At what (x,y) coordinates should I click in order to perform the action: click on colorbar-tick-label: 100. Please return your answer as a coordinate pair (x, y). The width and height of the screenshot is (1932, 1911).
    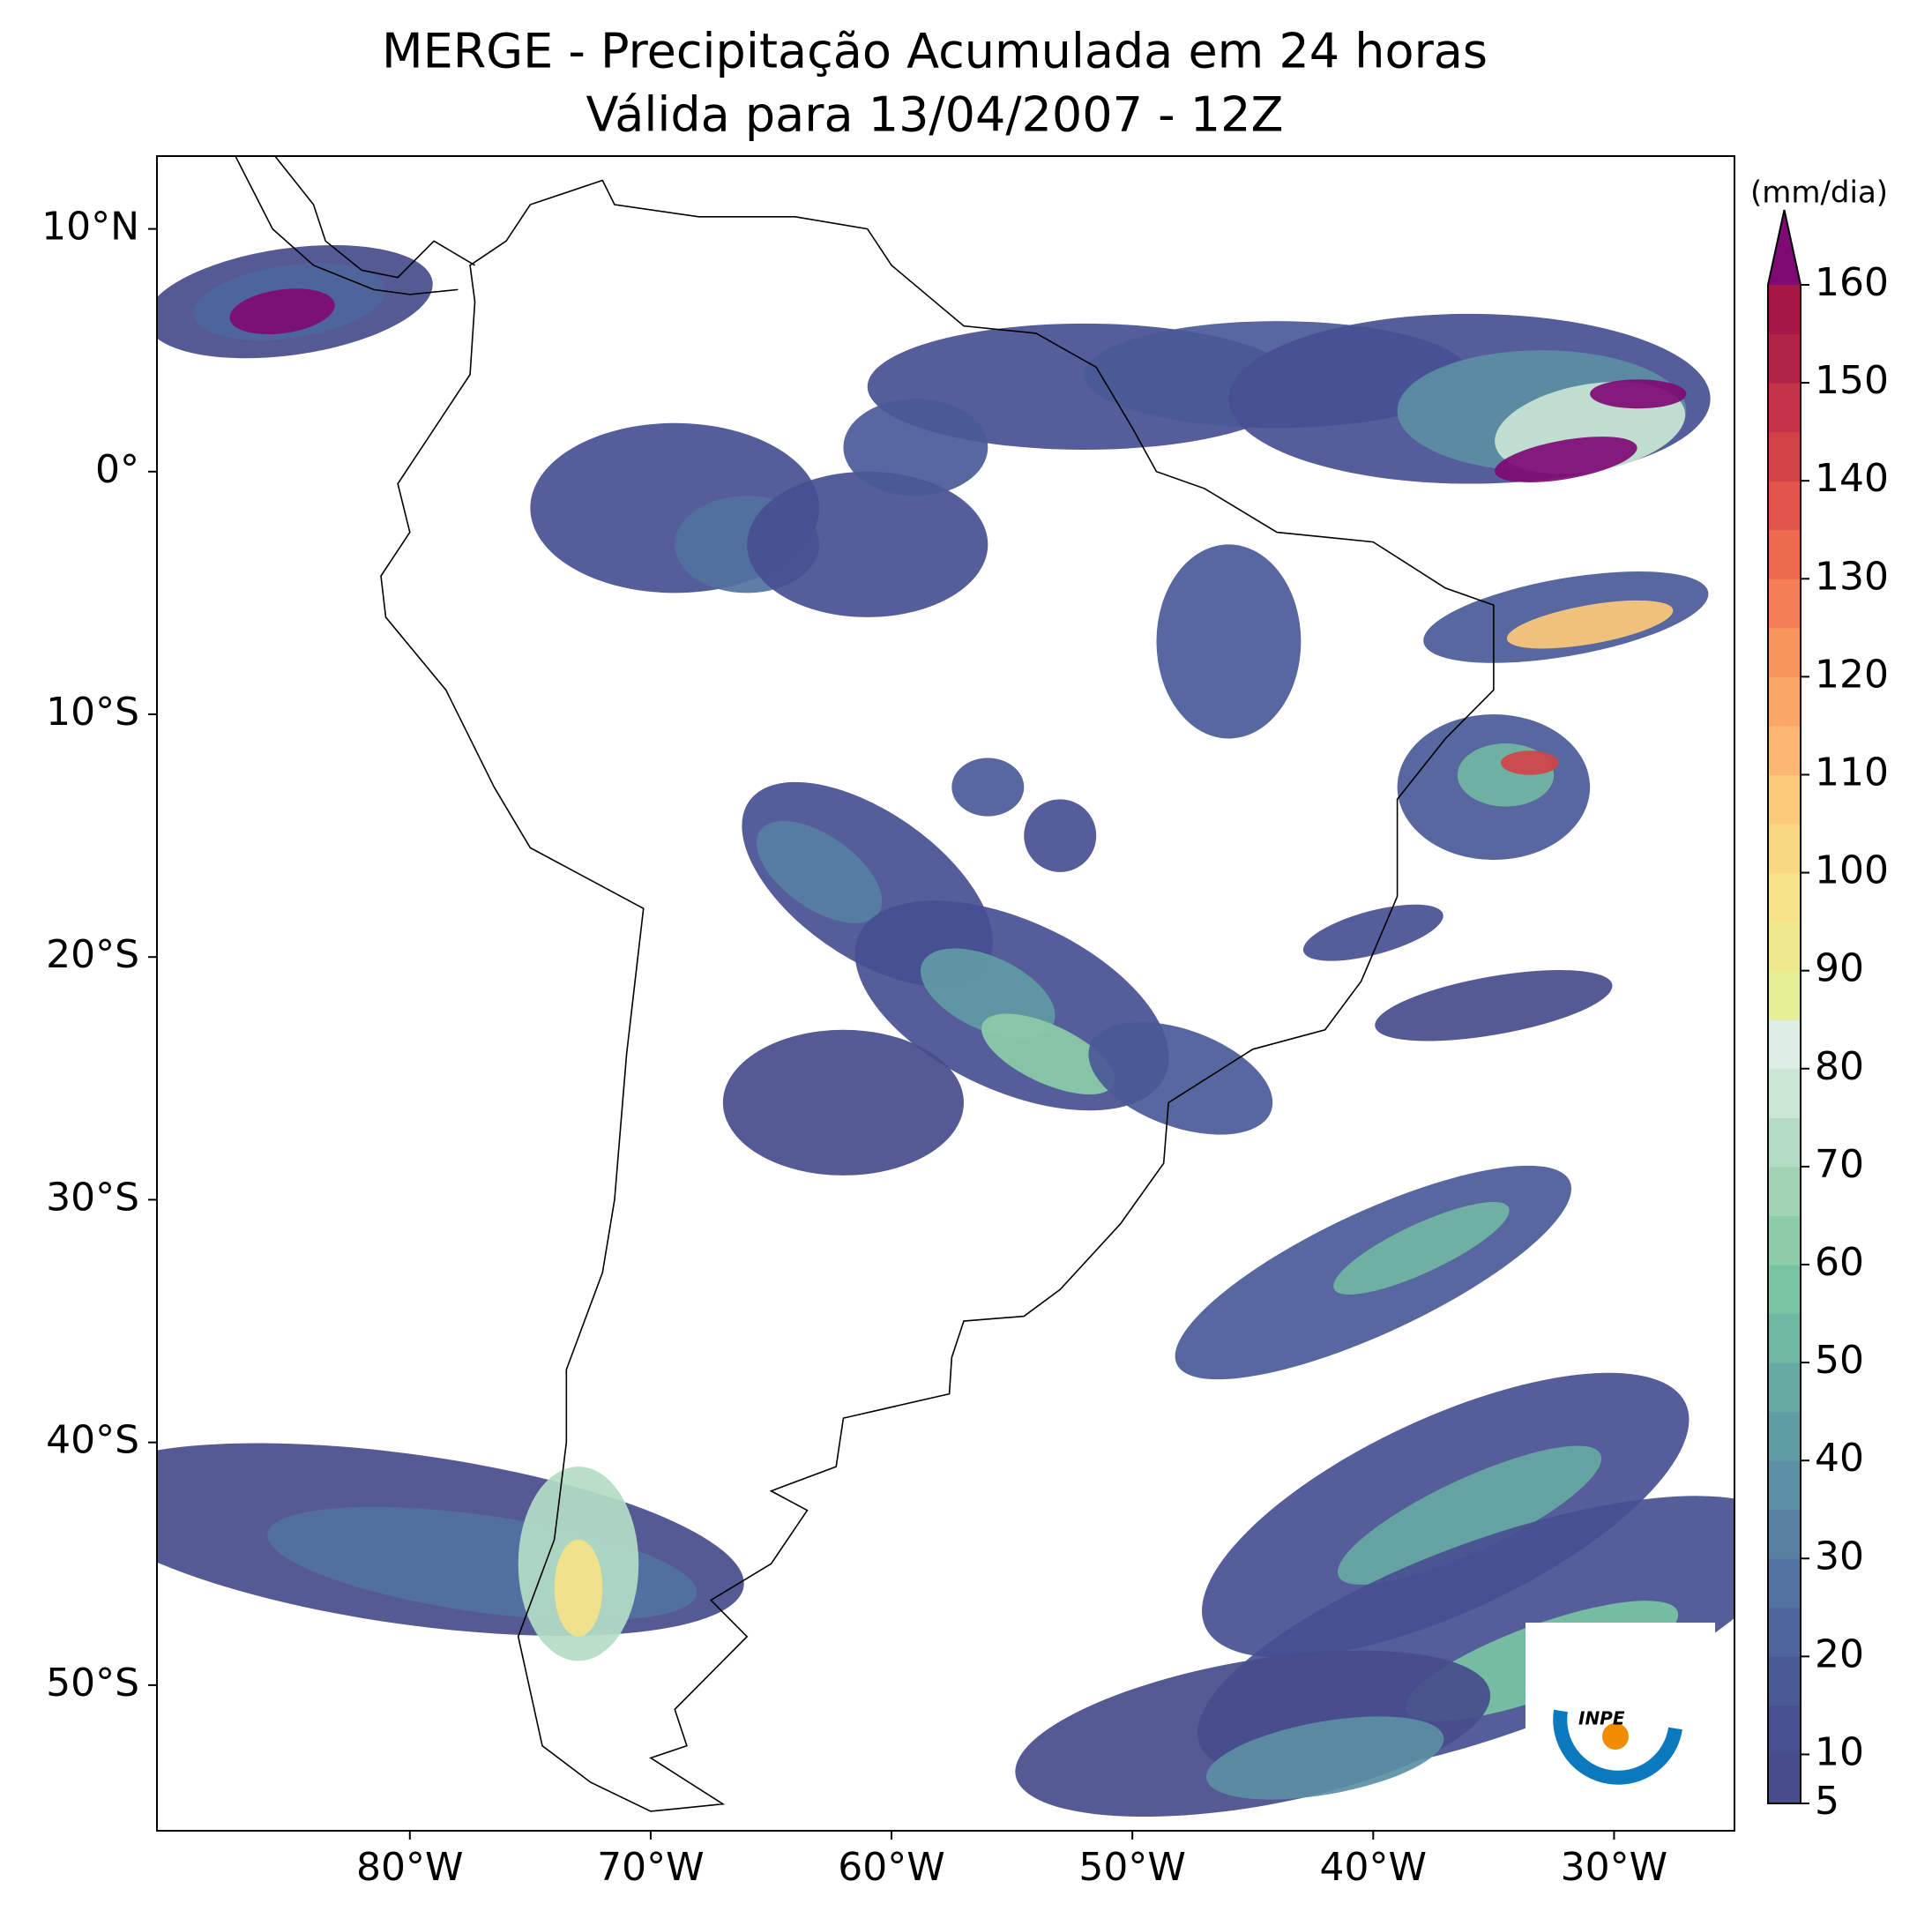
    Looking at the image, I should click on (1852, 871).